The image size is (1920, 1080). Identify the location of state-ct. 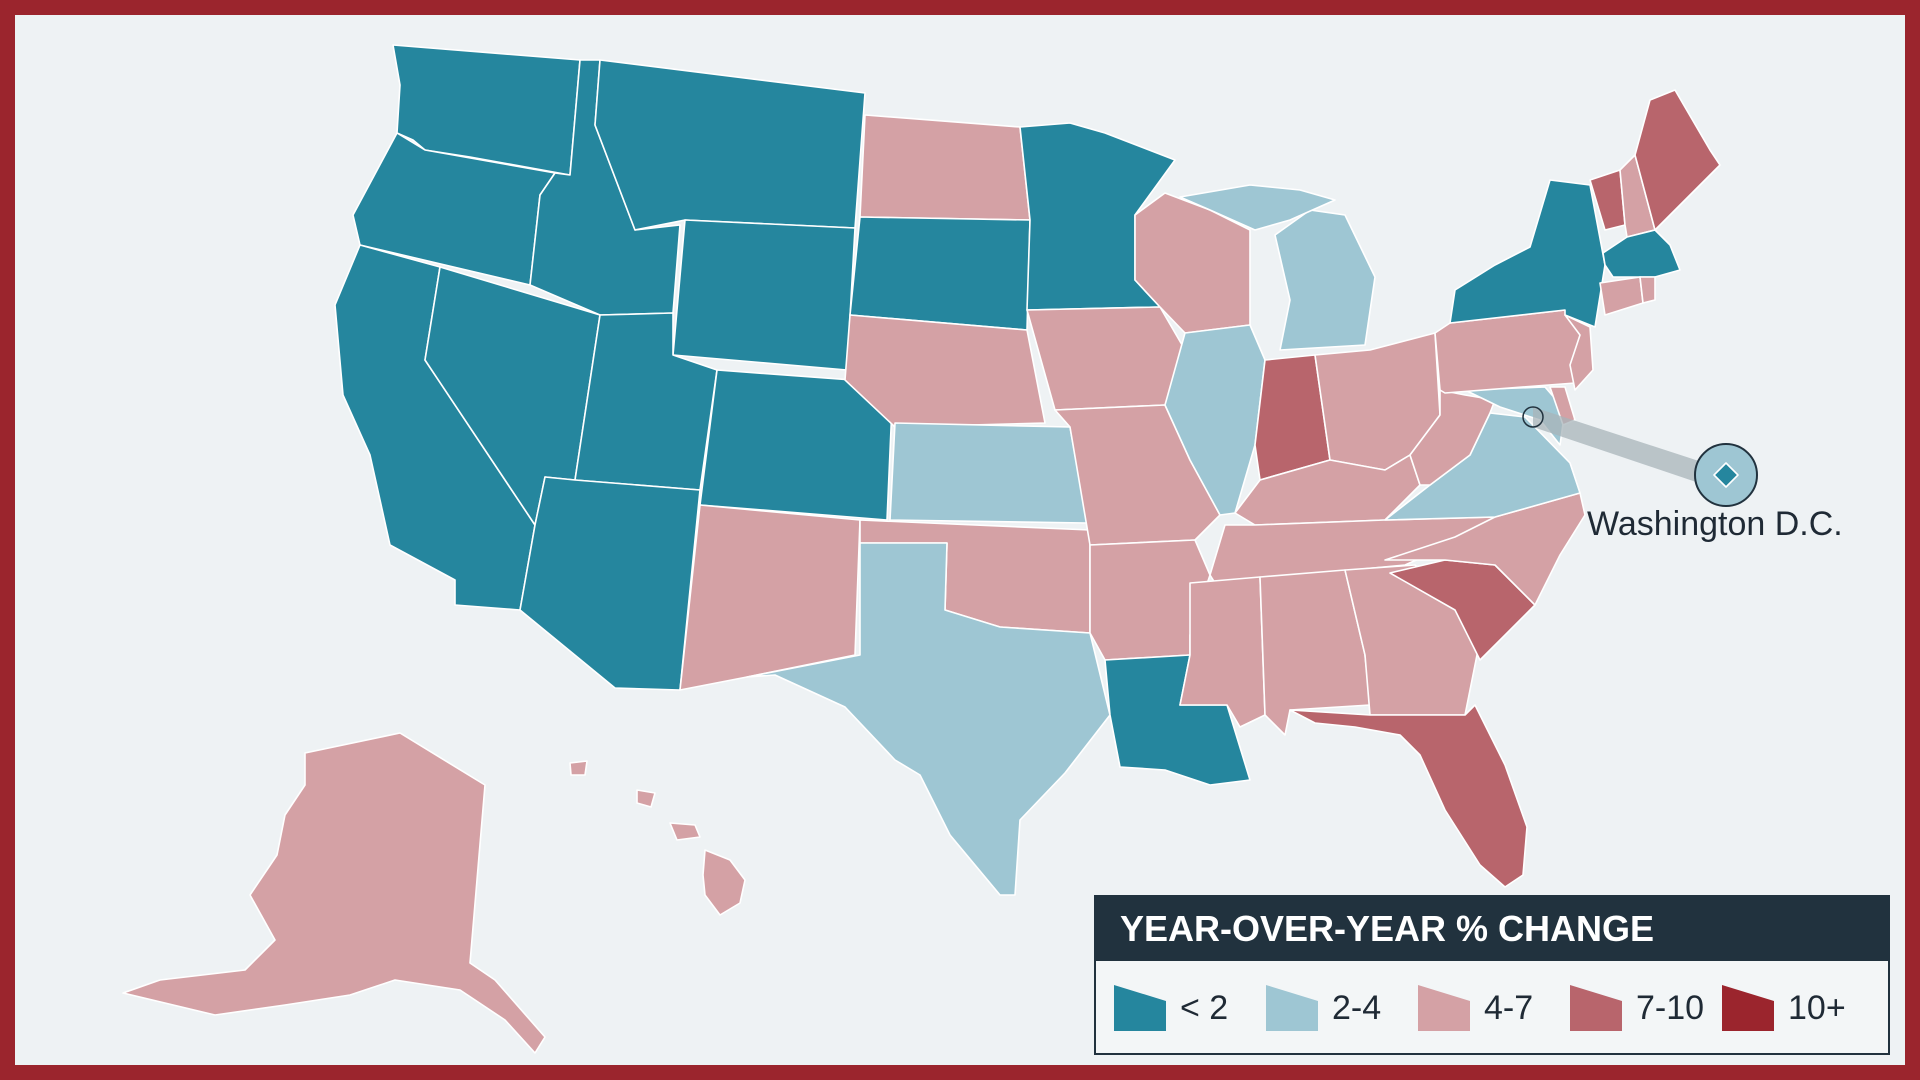
(1621, 296).